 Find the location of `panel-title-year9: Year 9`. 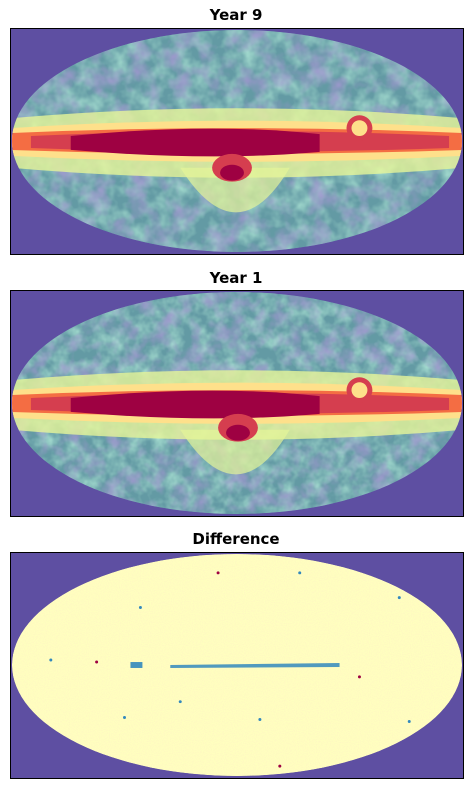

panel-title-year9: Year 9 is located at coordinates (236, 15).